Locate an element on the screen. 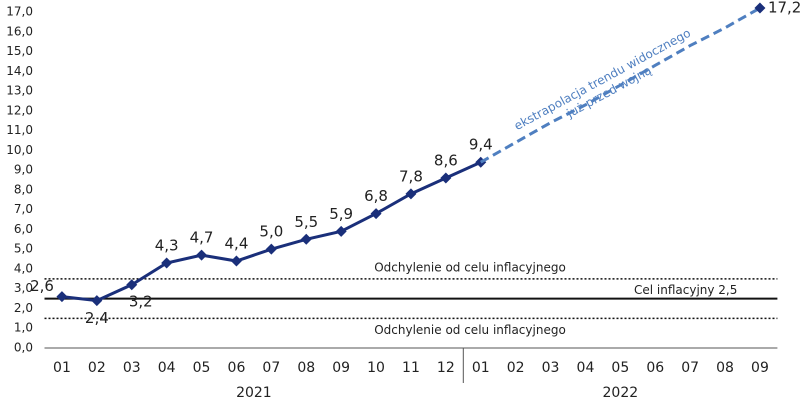 The height and width of the screenshot is (403, 800). series-line is located at coordinates (620, 85).